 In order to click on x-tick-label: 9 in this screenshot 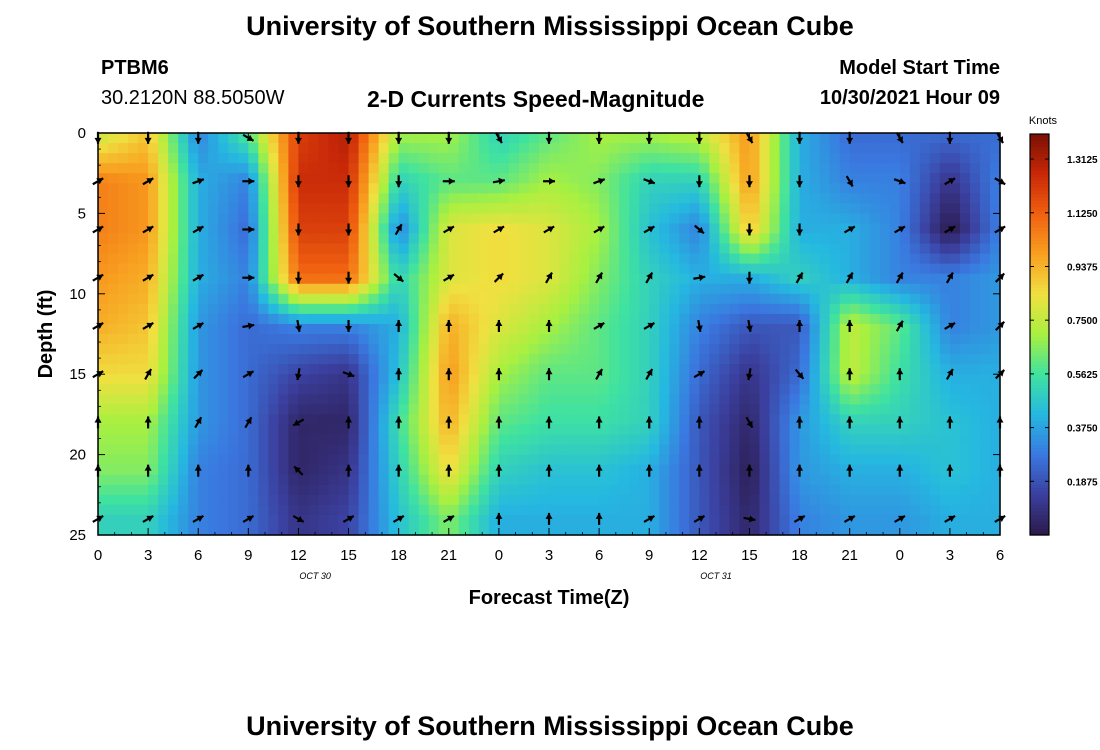, I will do `click(649, 555)`.